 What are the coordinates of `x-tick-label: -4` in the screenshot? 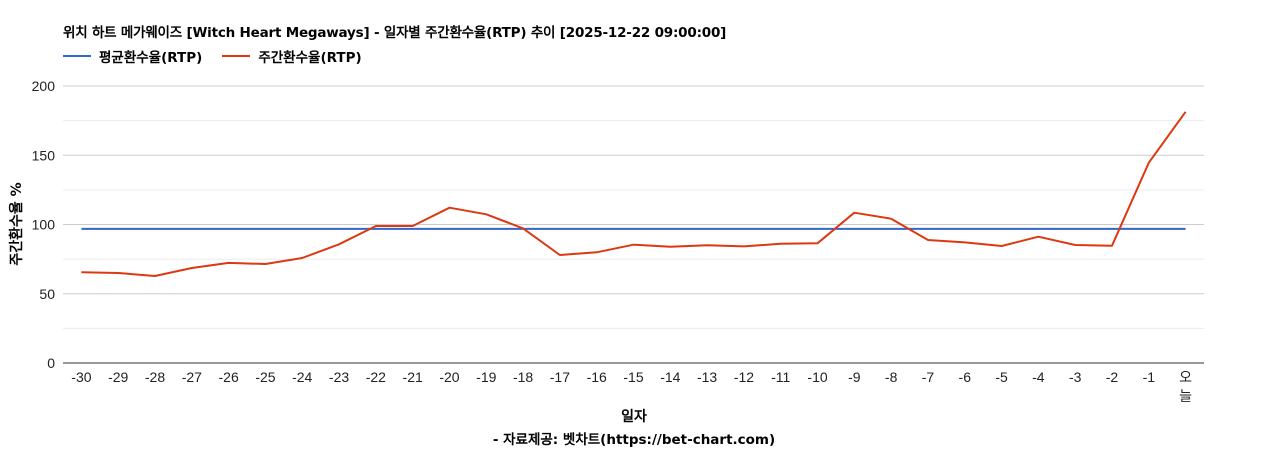 It's located at (1038, 377).